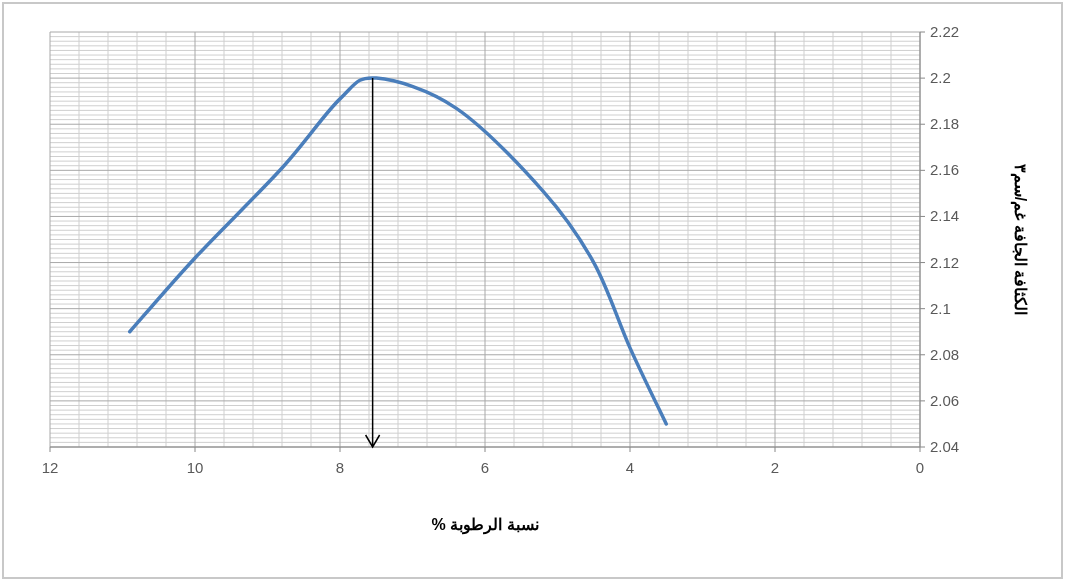 The width and height of the screenshot is (1065, 581). Describe the element at coordinates (940, 308) in the screenshot. I see `y-tick-label: 2.1` at that location.